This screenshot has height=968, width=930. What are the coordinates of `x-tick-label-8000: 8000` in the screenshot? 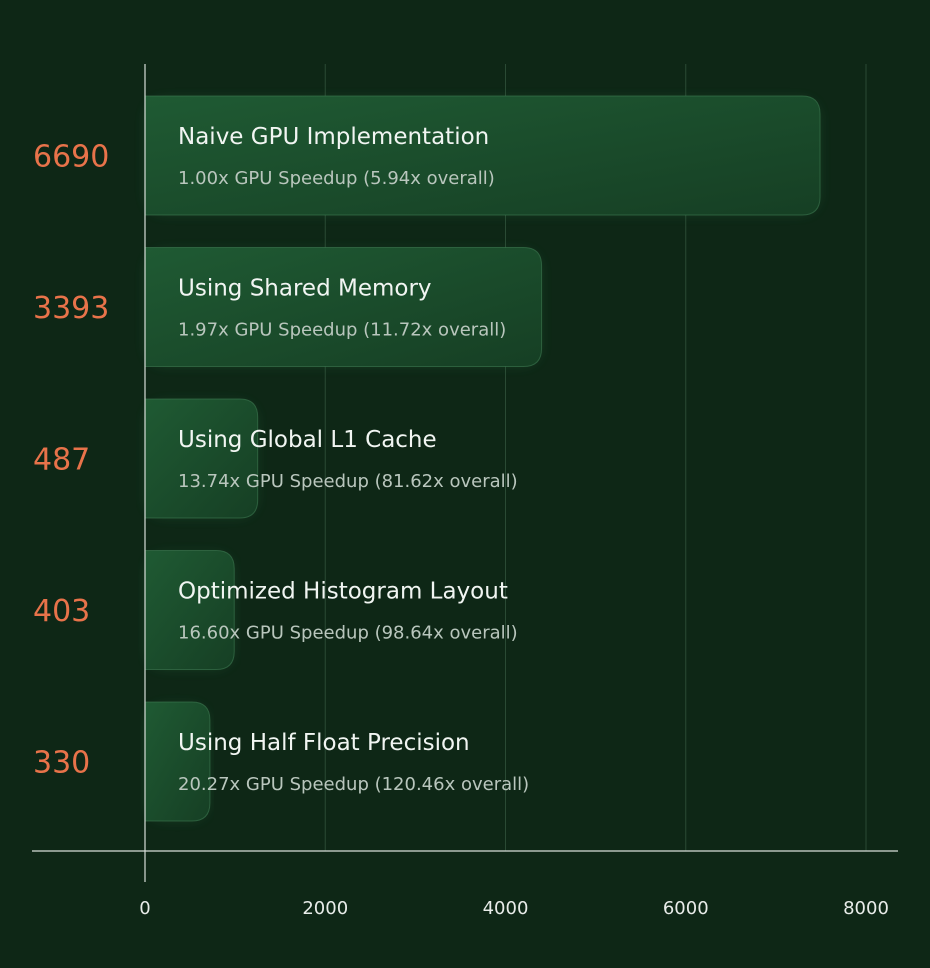 It's located at (866, 908).